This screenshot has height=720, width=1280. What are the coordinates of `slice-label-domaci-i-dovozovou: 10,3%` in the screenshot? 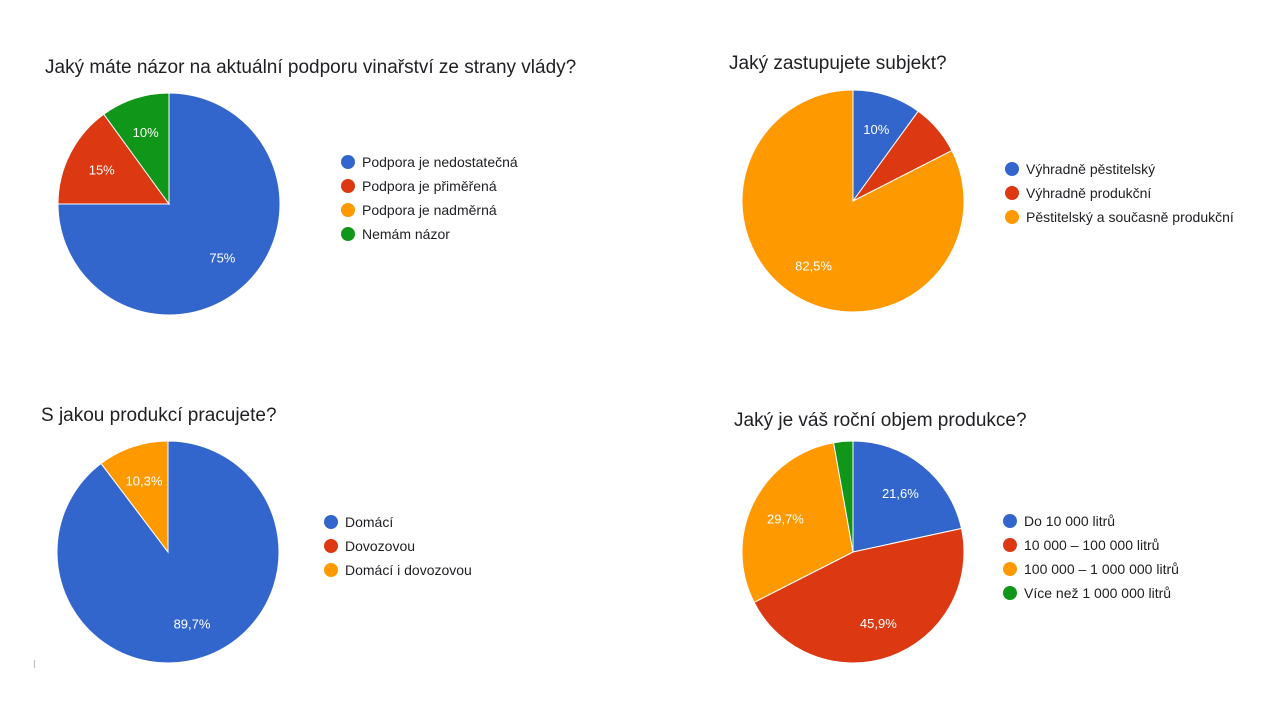 It's located at (144, 480).